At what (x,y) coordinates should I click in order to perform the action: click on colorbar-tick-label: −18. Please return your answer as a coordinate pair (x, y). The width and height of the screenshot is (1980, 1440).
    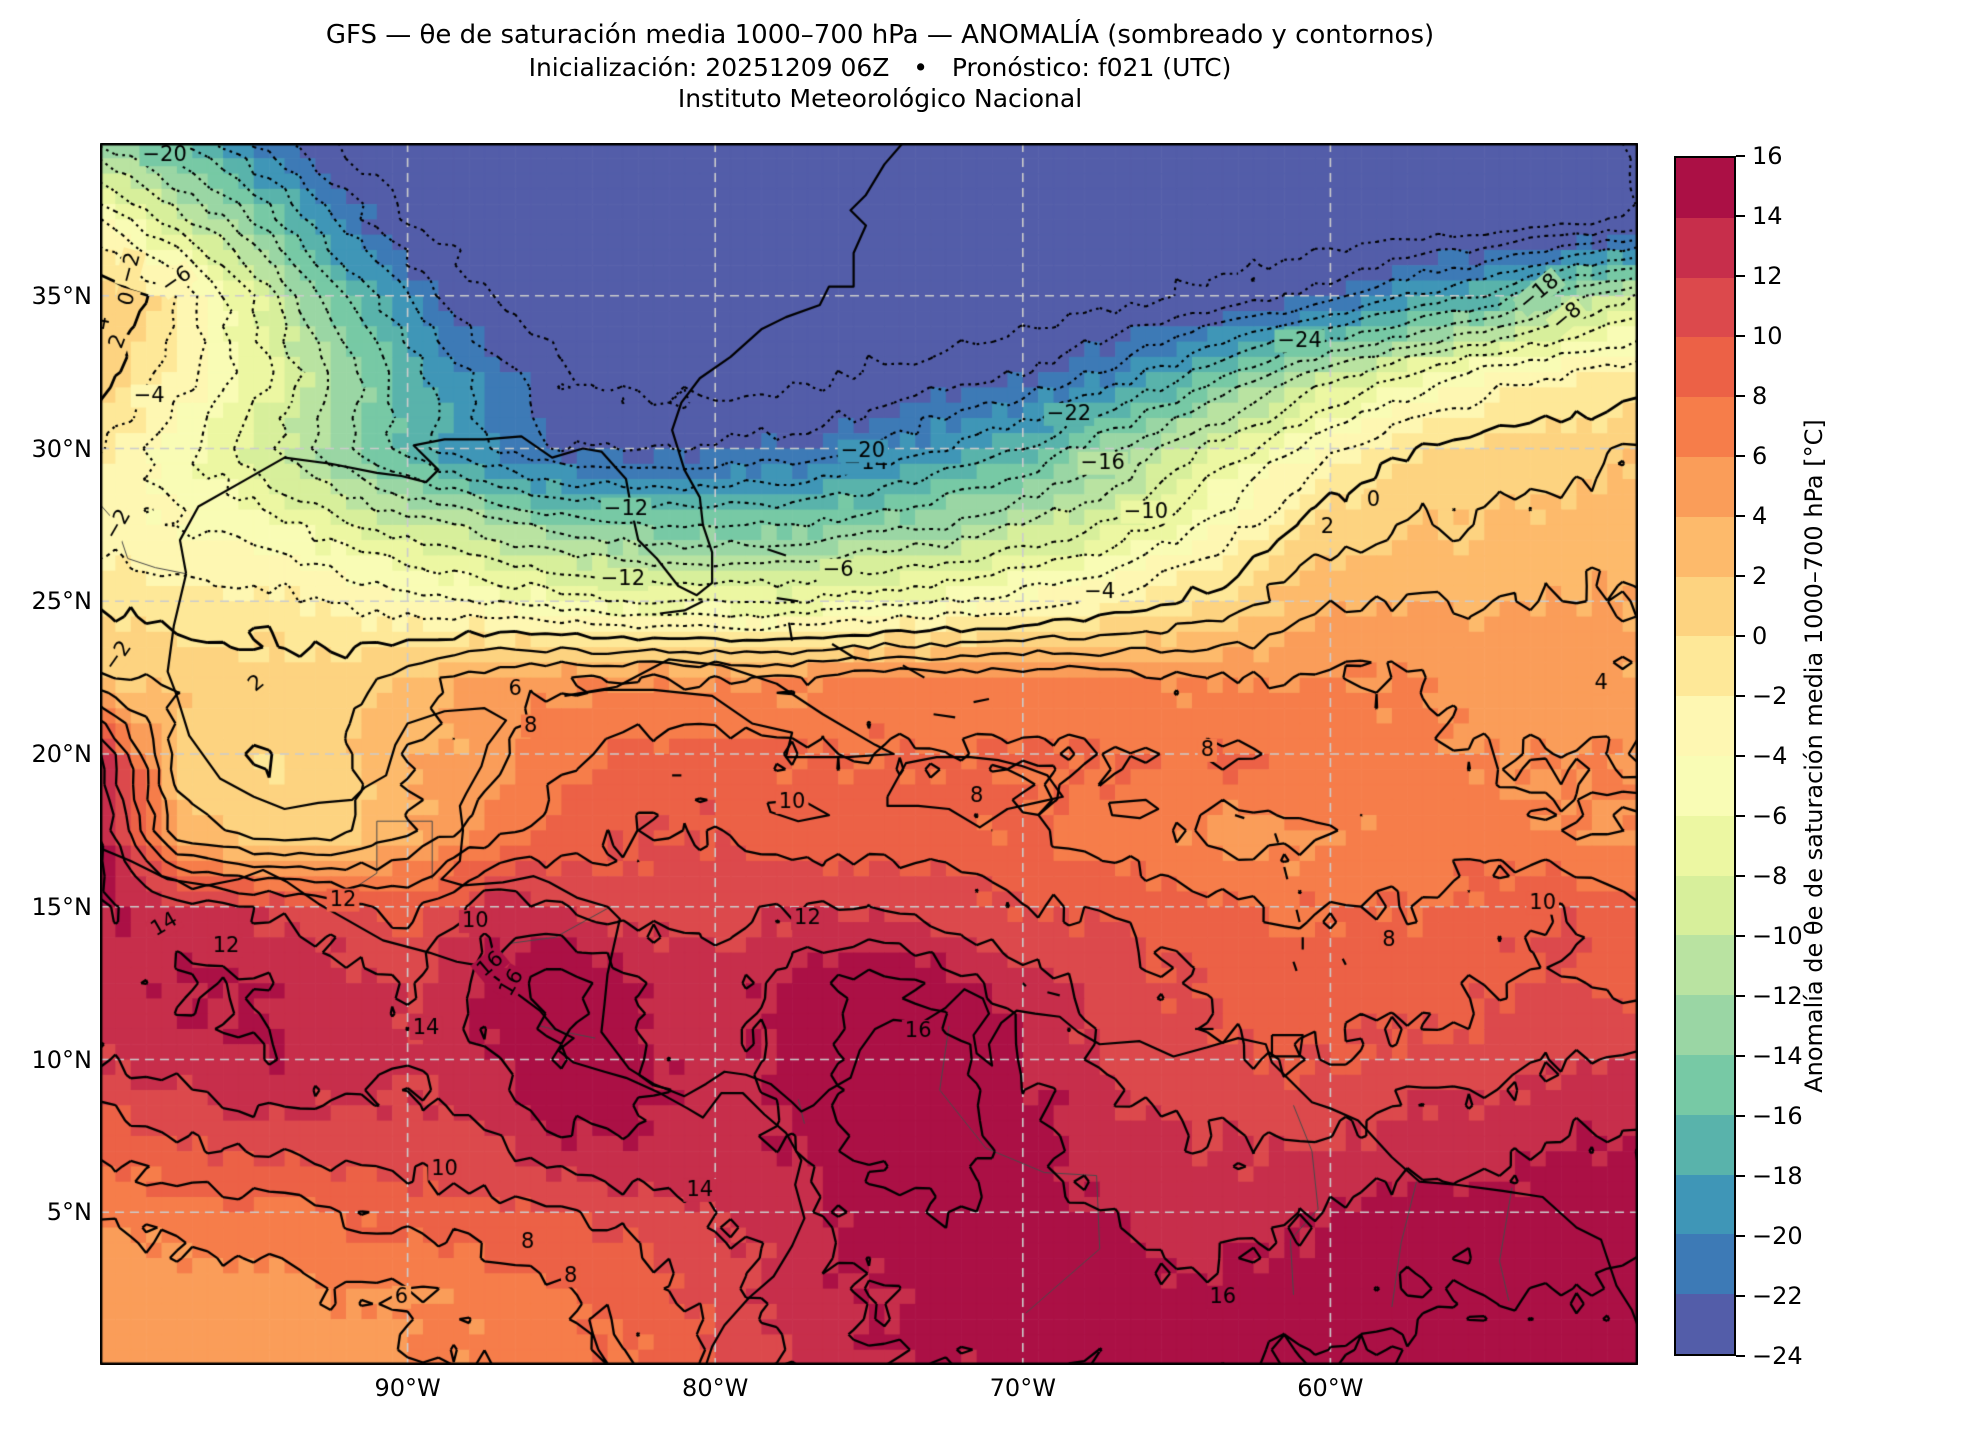
    Looking at the image, I should click on (1777, 1176).